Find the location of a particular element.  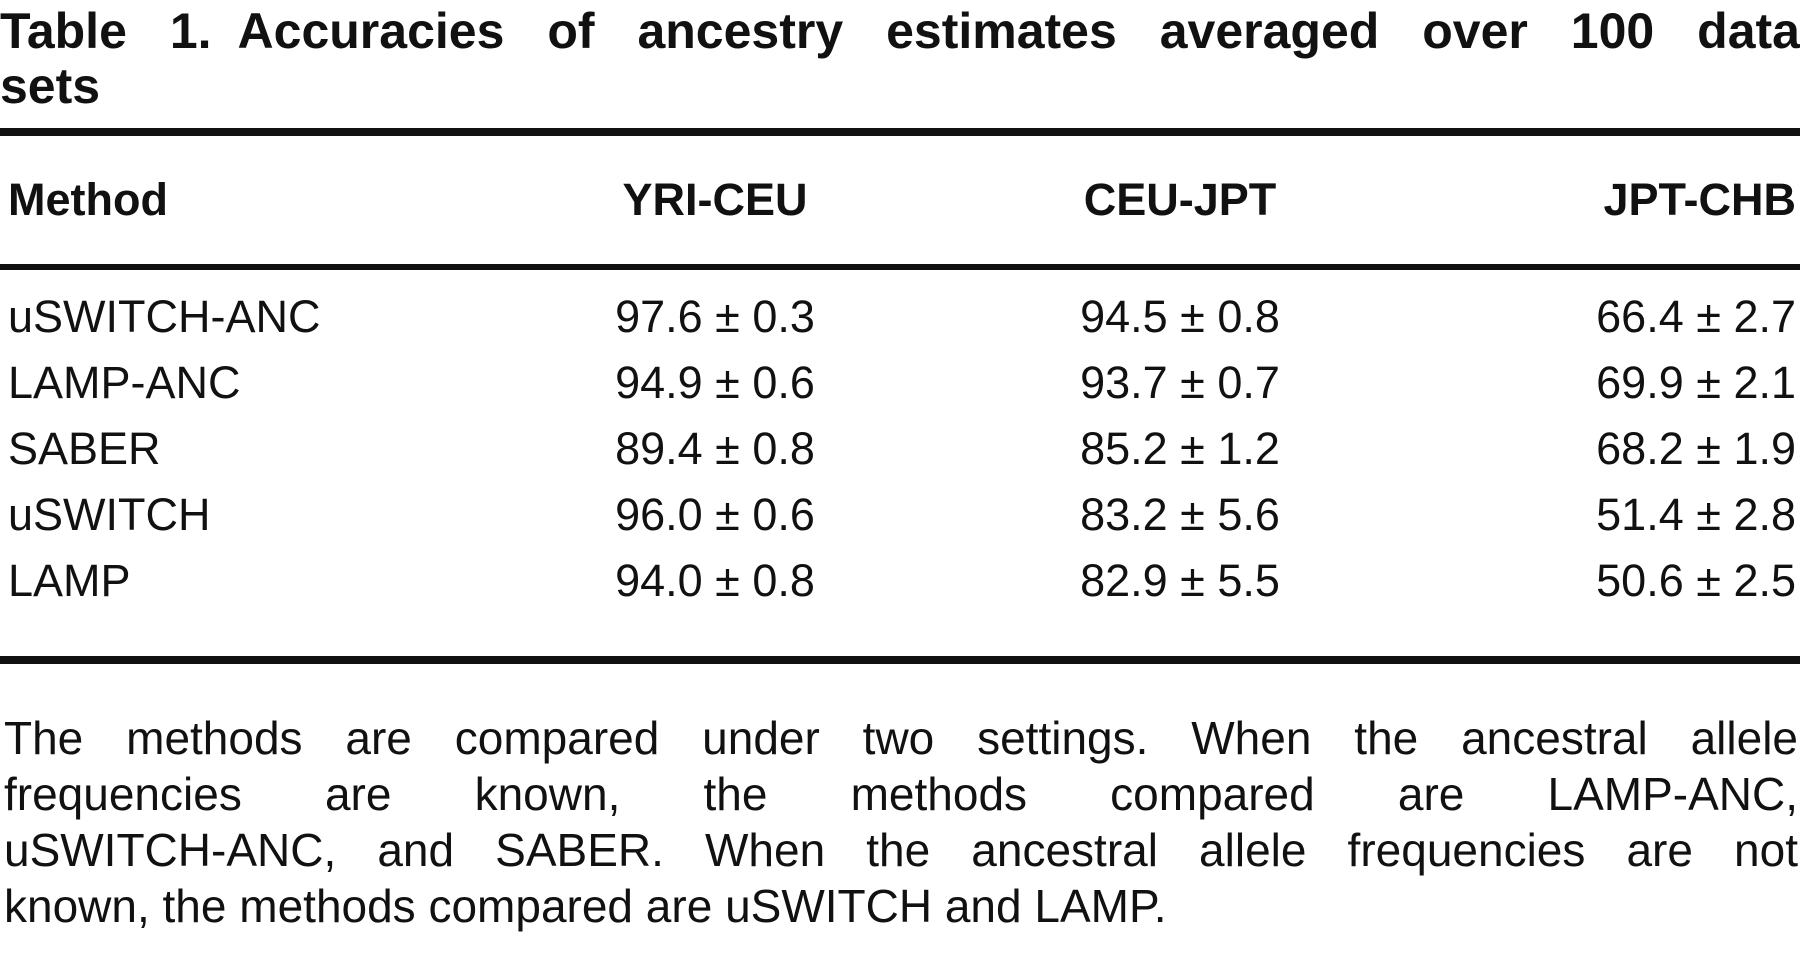

value-cell: 85.2 ± 1.2 is located at coordinates (1180, 448).